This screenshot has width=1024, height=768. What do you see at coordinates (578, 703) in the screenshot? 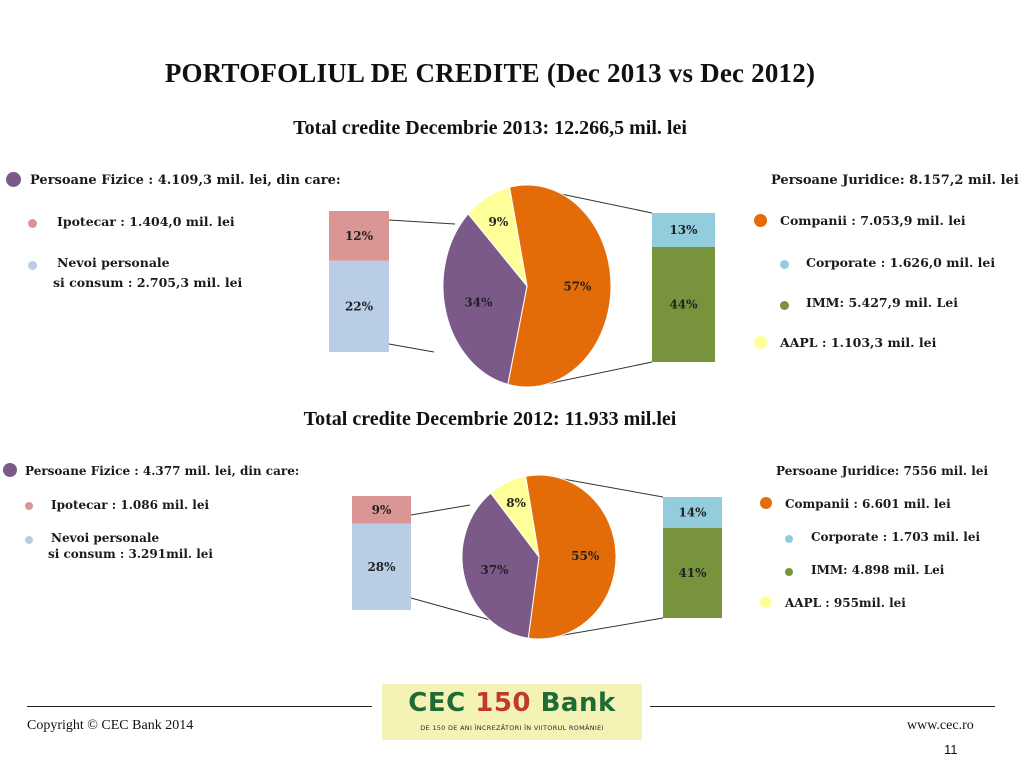
I see `logo-bank: Bank` at bounding box center [578, 703].